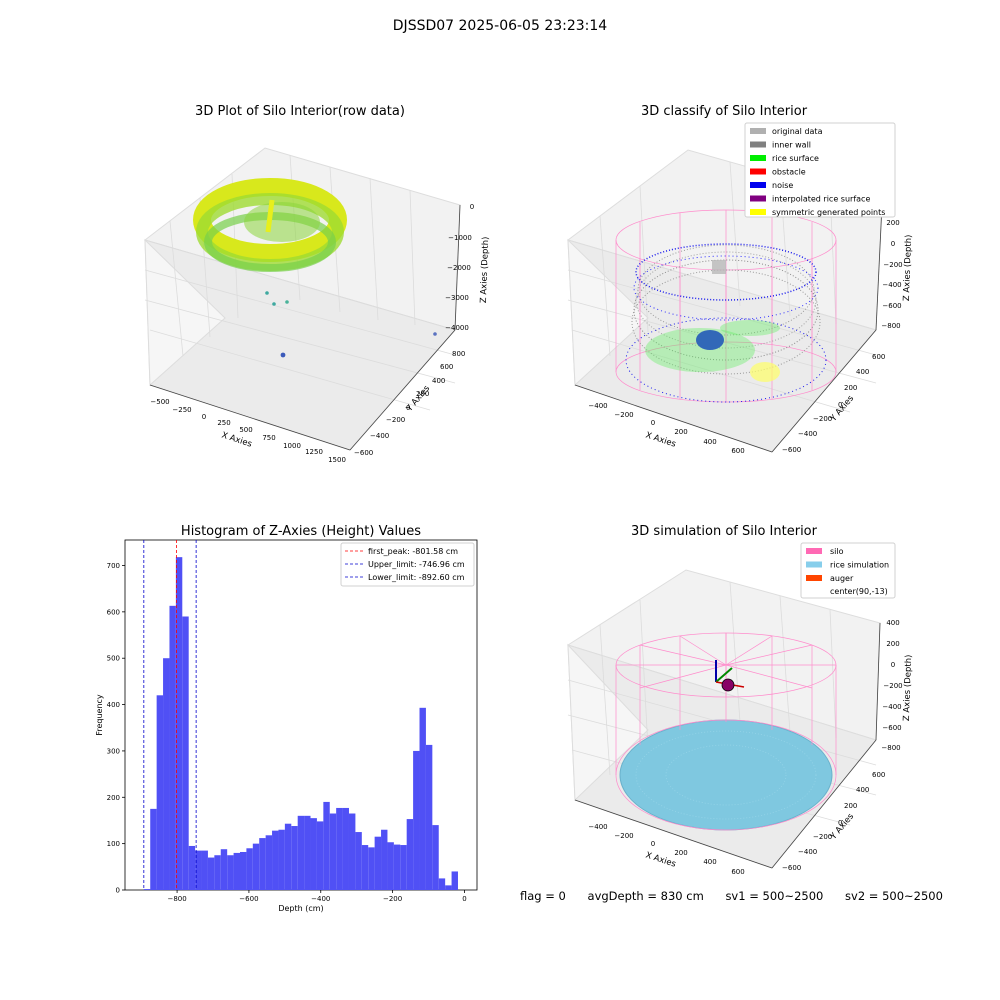 The image size is (1000, 1000). What do you see at coordinates (660, 439) in the screenshot?
I see `panel2-x-label: X Axies` at bounding box center [660, 439].